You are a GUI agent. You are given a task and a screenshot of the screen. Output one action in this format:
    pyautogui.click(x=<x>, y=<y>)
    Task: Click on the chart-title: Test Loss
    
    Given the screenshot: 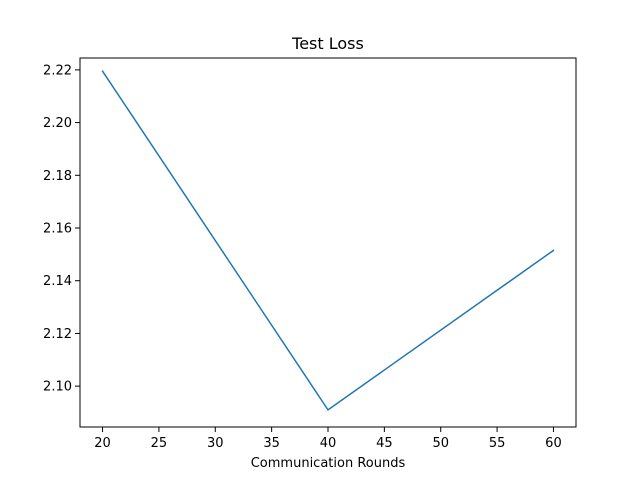 What is the action you would take?
    pyautogui.click(x=327, y=43)
    